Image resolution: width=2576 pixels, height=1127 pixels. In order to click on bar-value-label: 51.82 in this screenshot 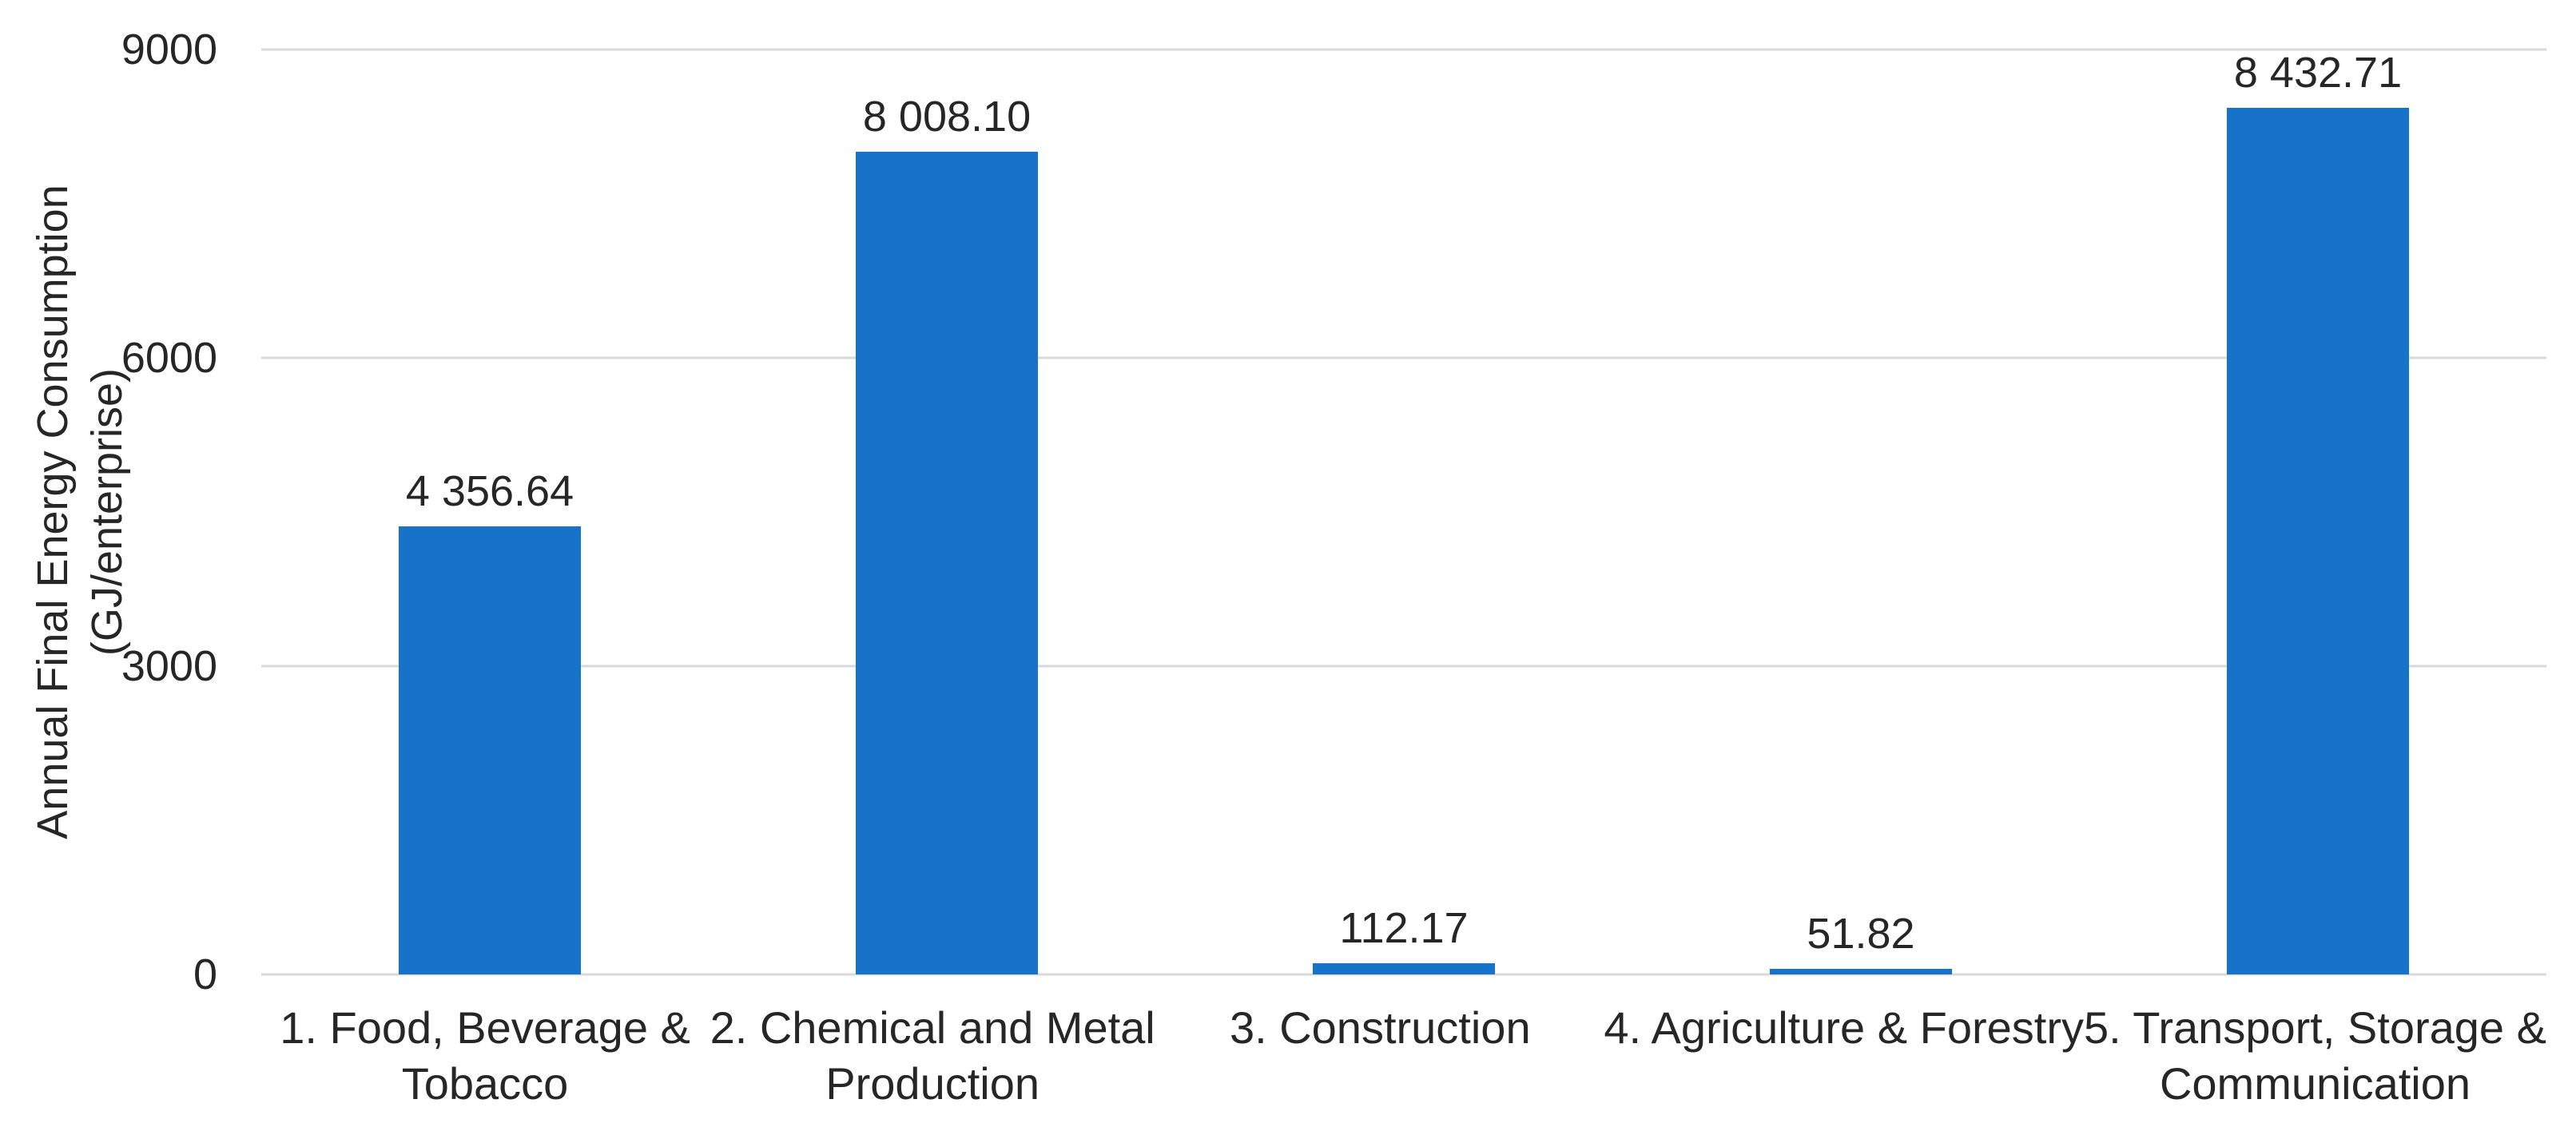, I will do `click(1861, 934)`.